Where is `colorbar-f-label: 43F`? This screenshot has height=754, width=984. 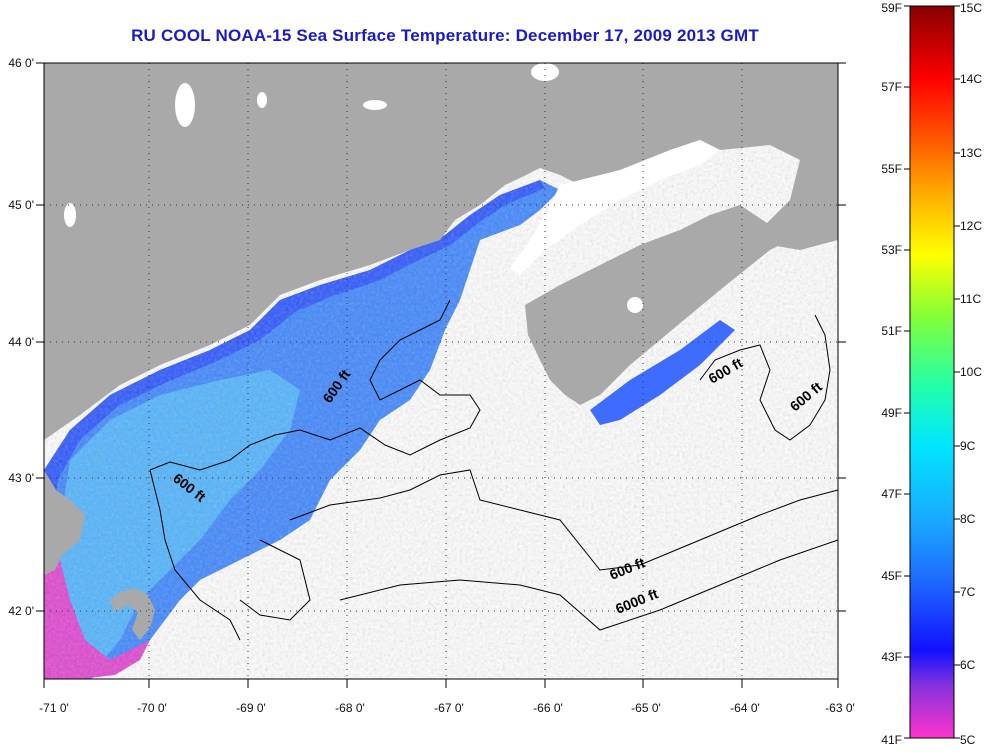 colorbar-f-label: 43F is located at coordinates (891, 657).